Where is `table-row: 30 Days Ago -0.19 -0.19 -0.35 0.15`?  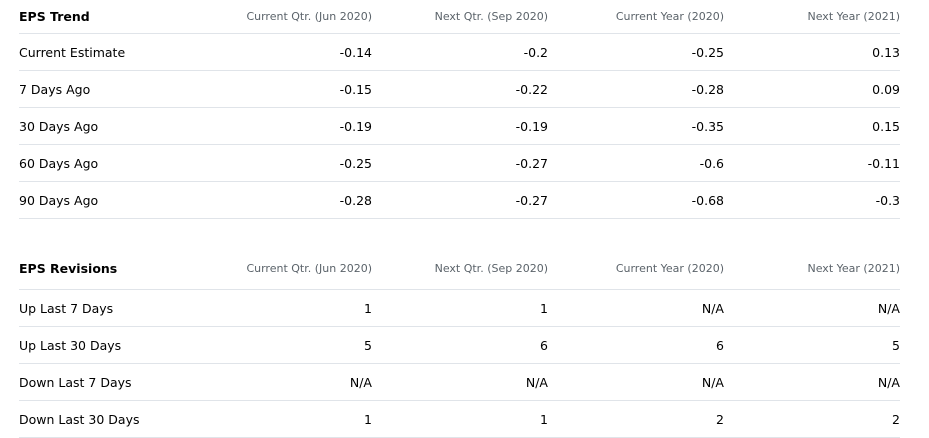
table-row: 30 Days Ago -0.19 -0.19 -0.35 0.15 is located at coordinates (459, 126).